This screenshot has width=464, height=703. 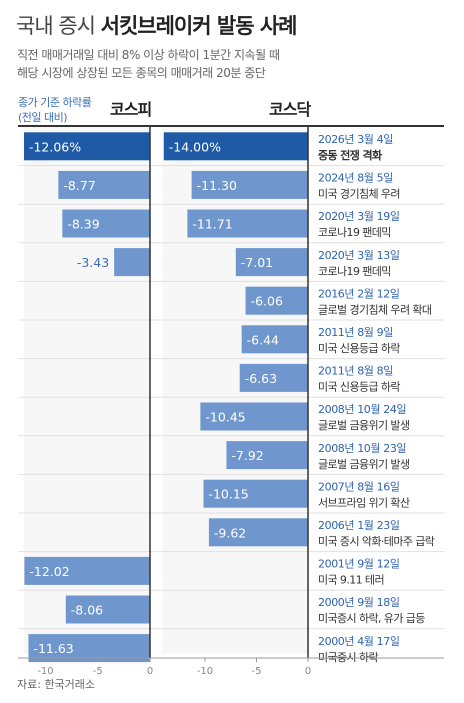 I want to click on event-date: 2007년 8월 16일, so click(x=359, y=486).